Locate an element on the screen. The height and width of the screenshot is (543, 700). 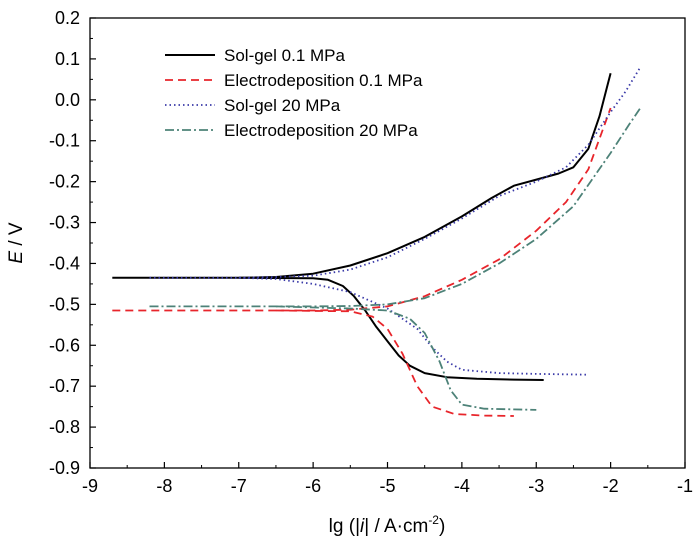
x-tick-label: -1 is located at coordinates (685, 486).